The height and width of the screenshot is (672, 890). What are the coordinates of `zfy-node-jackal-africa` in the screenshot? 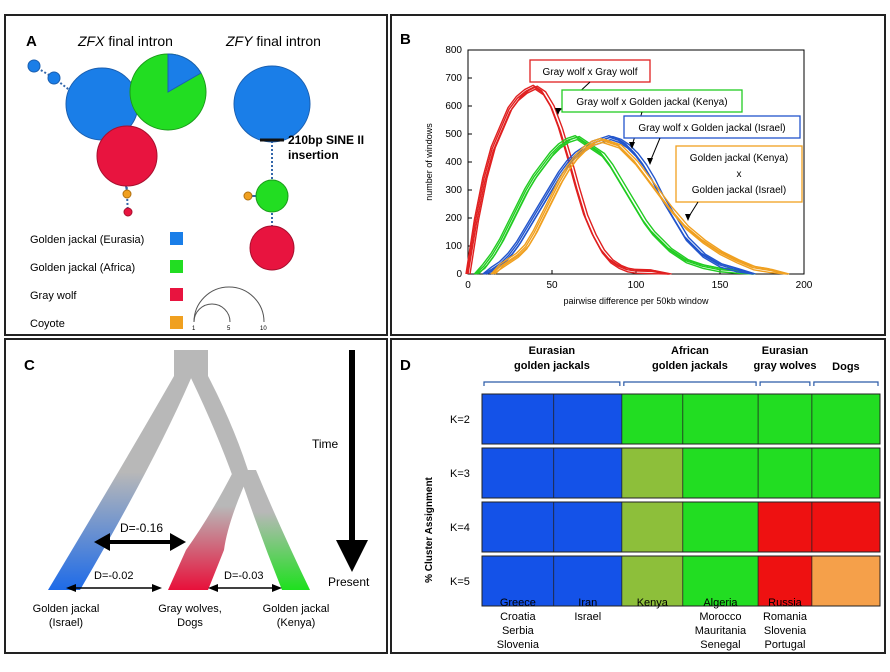 It's located at (272, 196).